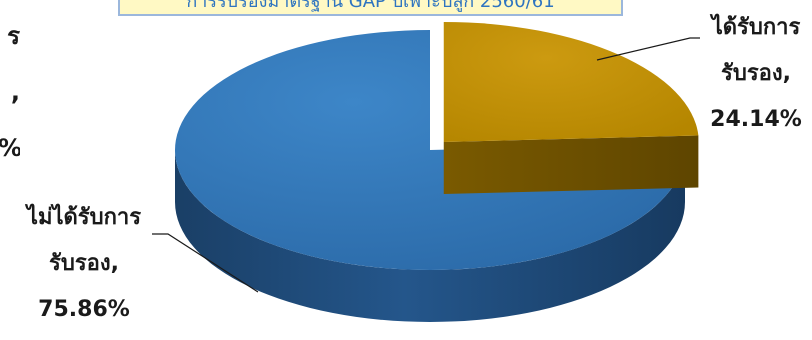 The image size is (812, 340). What do you see at coordinates (13, 36) in the screenshot?
I see `clipped-left-label-line-1: ร` at bounding box center [13, 36].